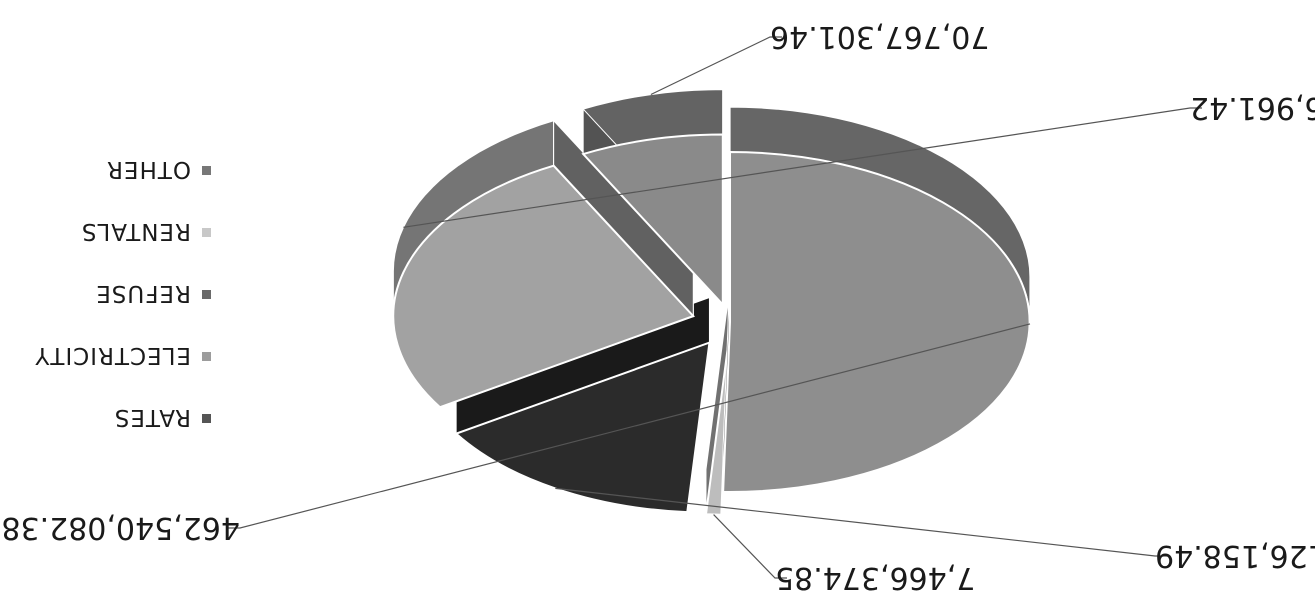 This screenshot has height=610, width=1315. What do you see at coordinates (879, 36) in the screenshot?
I see `data-label-other: 70,767,301.46` at bounding box center [879, 36].